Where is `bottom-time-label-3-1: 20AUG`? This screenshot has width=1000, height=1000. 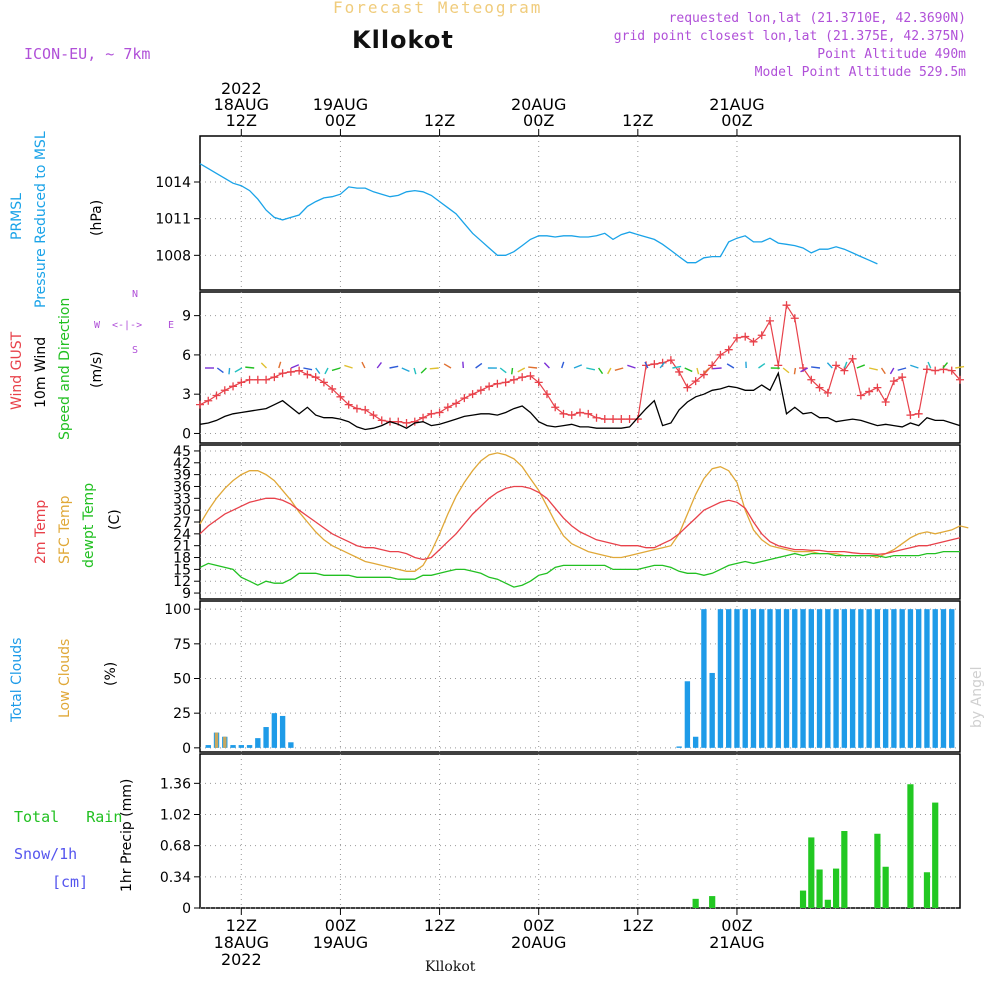
bottom-time-label-3-1: 20AUG is located at coordinates (538, 942).